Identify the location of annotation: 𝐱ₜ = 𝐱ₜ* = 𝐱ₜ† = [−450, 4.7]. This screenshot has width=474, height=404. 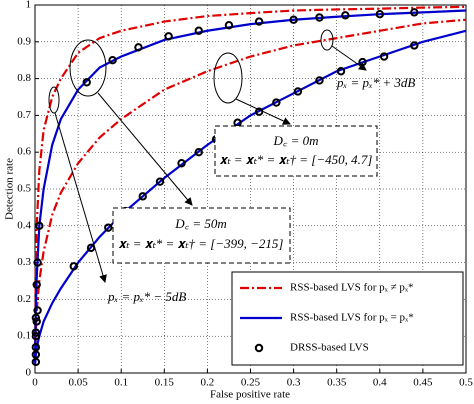
(296, 159).